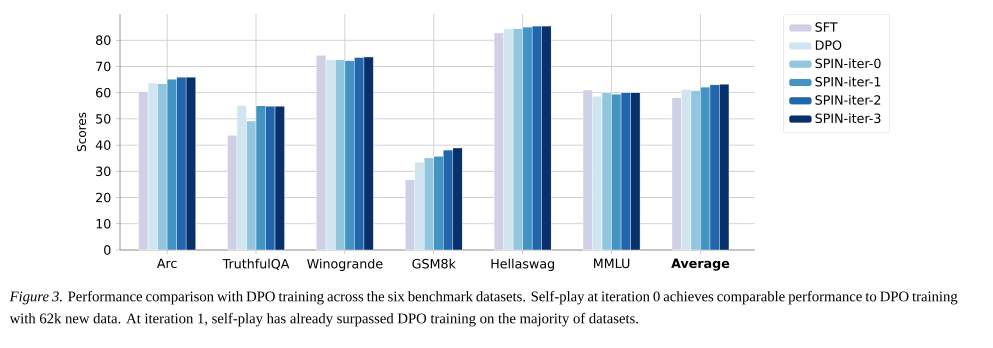 The width and height of the screenshot is (993, 348). I want to click on y-tick-label: 80, so click(103, 40).